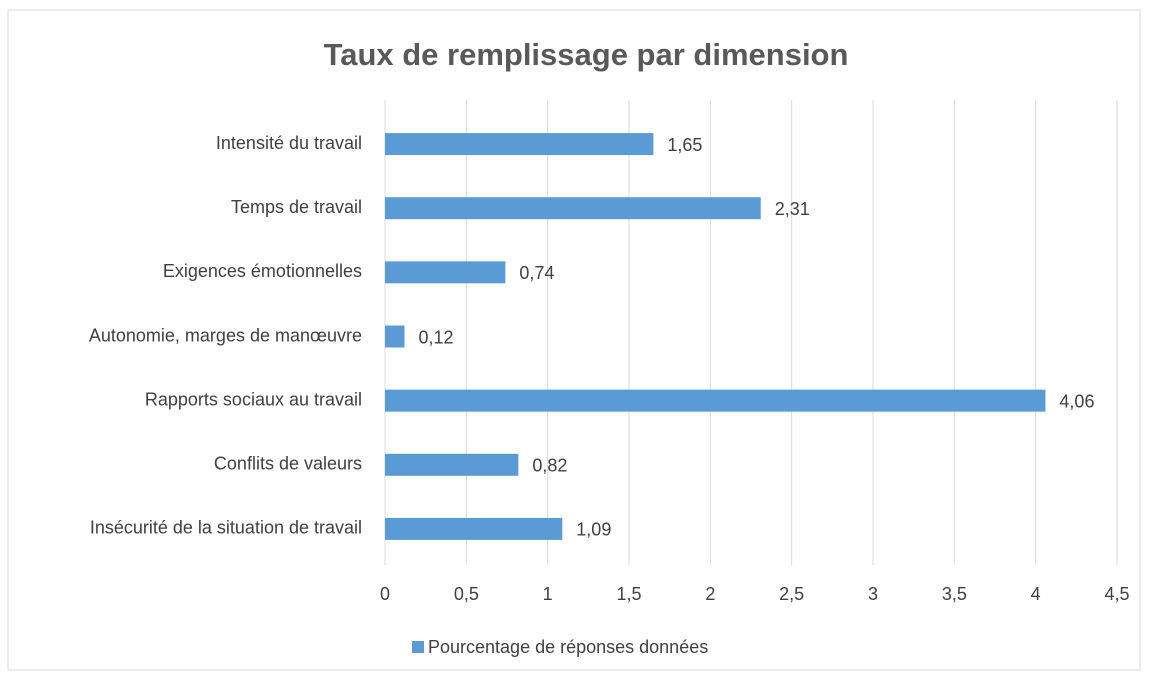  I want to click on y-tick-label: Exigences émotionnelles, so click(262, 271).